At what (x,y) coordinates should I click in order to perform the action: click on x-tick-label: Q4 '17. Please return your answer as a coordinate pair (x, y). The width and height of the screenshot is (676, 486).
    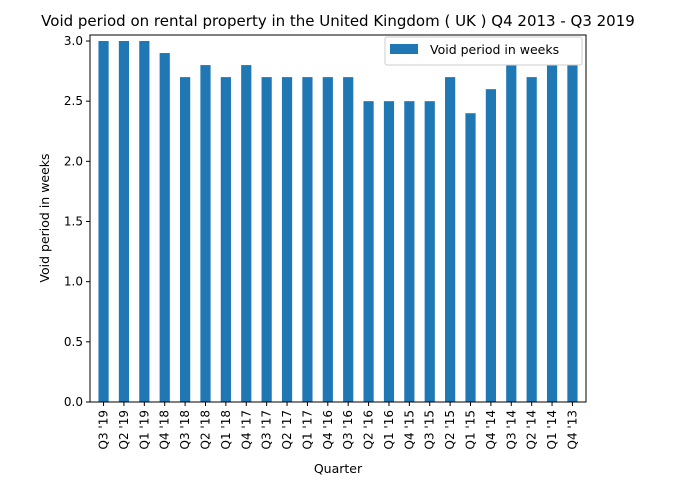
    Looking at the image, I should click on (246, 429).